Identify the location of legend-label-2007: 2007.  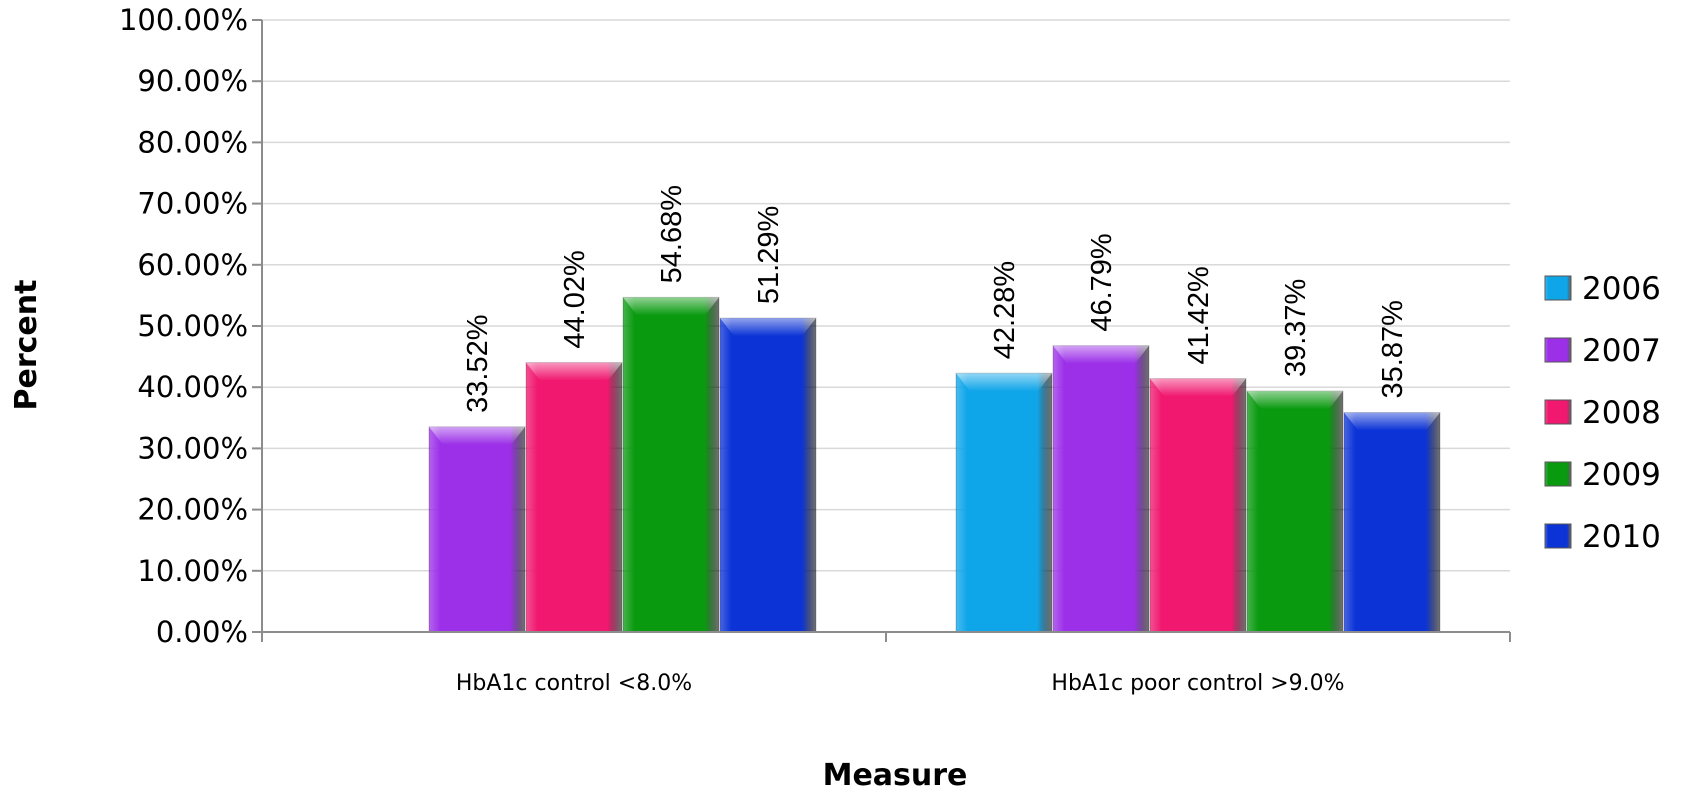
(1621, 351).